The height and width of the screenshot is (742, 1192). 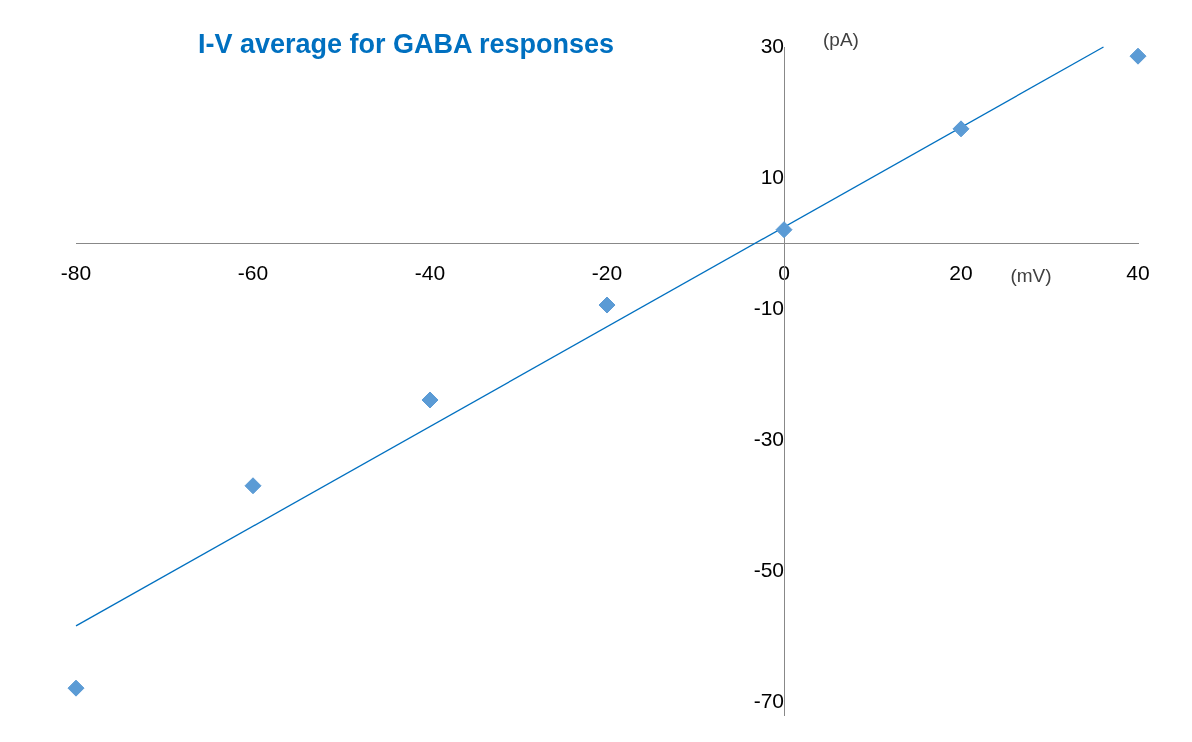 What do you see at coordinates (1031, 275) in the screenshot?
I see `x-axis-title: (mV)` at bounding box center [1031, 275].